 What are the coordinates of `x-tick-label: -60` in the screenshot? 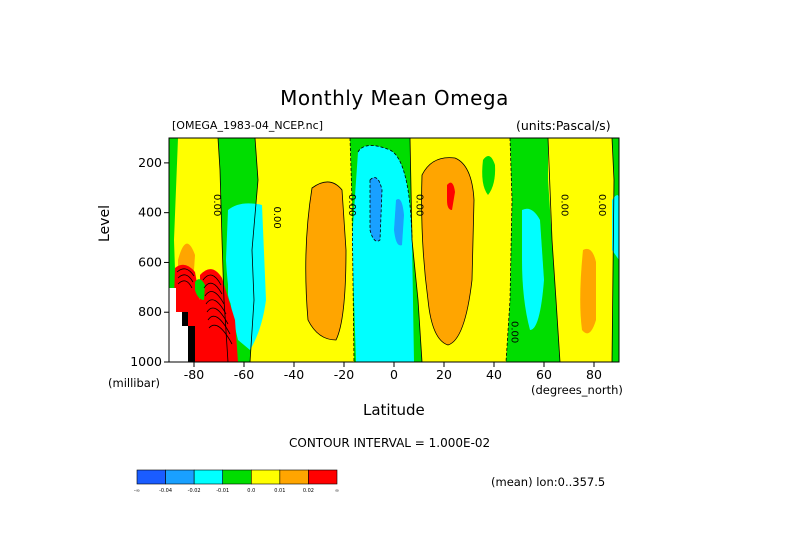 It's located at (244, 374).